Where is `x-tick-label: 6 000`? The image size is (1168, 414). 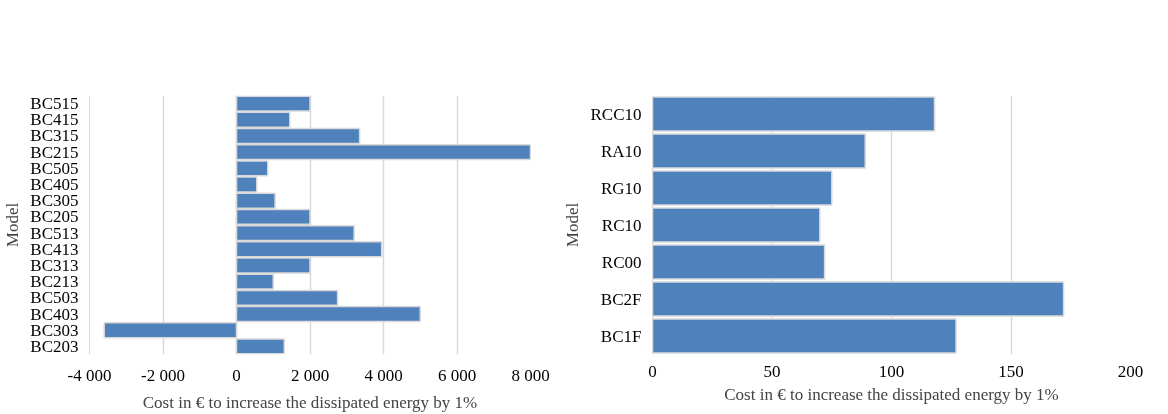
x-tick-label: 6 000 is located at coordinates (457, 375).